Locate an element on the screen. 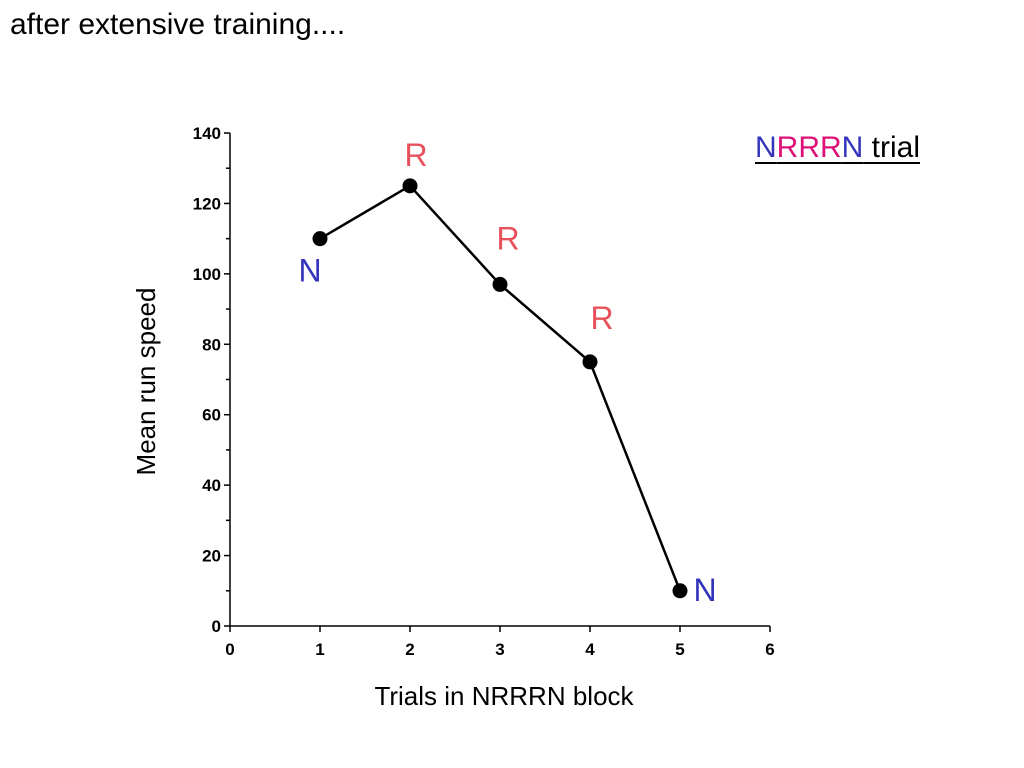 Image resolution: width=1024 pixels, height=768 pixels. y-tick-label: 100 is located at coordinates (207, 274).